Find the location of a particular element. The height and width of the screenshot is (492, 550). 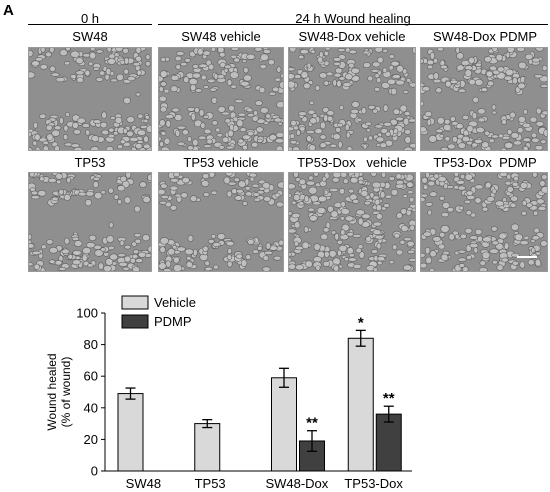

x-tick-label: SW48 is located at coordinates (143, 483).